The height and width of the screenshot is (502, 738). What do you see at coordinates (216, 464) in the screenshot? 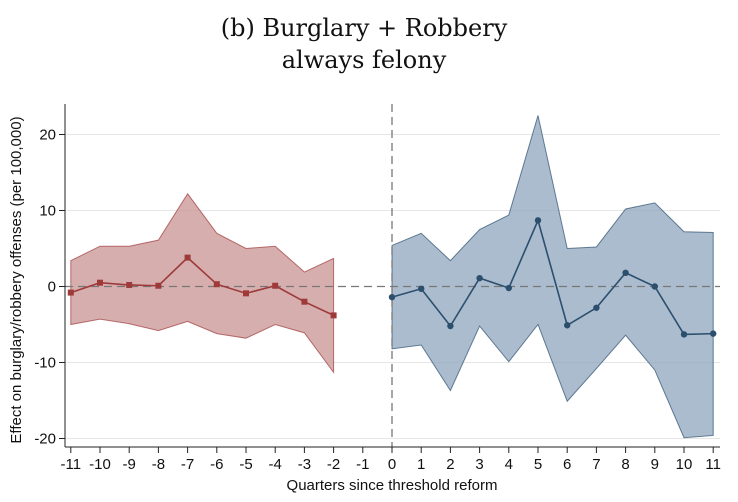
I see `x-tick-label: -6` at bounding box center [216, 464].